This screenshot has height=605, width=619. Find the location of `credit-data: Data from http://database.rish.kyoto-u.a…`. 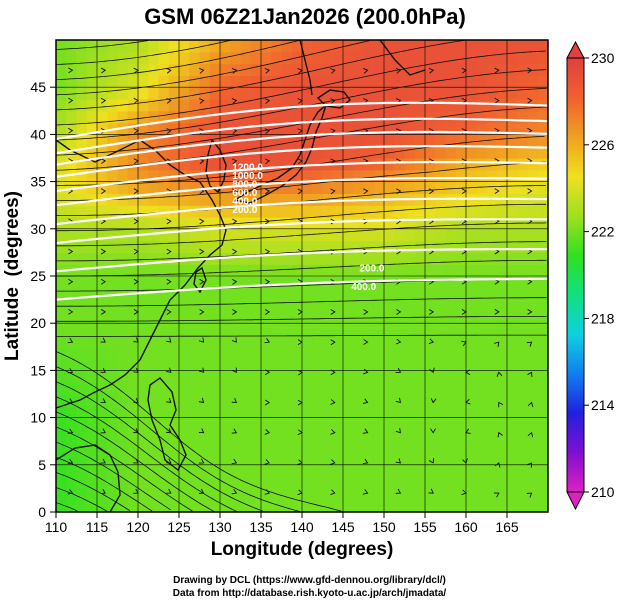

credit-data: Data from http://database.rish.kyoto-u.a… is located at coordinates (309, 593).